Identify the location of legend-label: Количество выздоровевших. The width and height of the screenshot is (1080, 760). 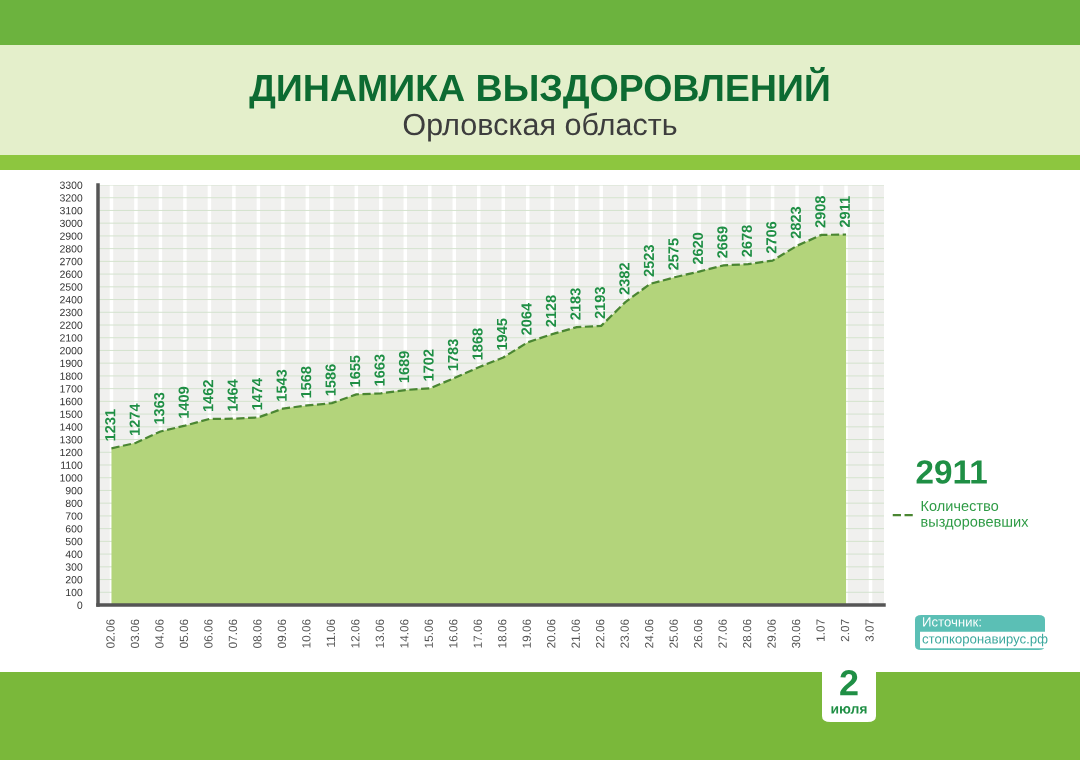
(975, 515).